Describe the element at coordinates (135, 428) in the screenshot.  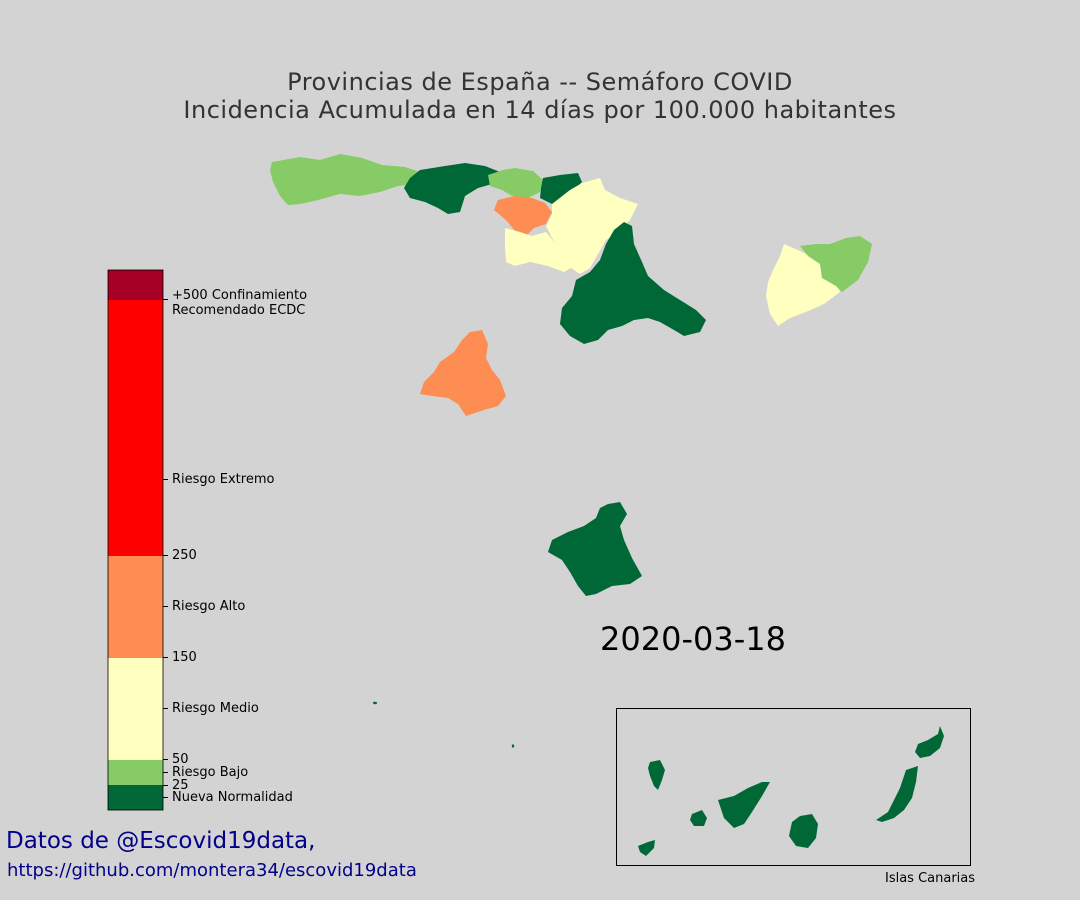
I see `colorbar-segment-riesgo-extremo` at that location.